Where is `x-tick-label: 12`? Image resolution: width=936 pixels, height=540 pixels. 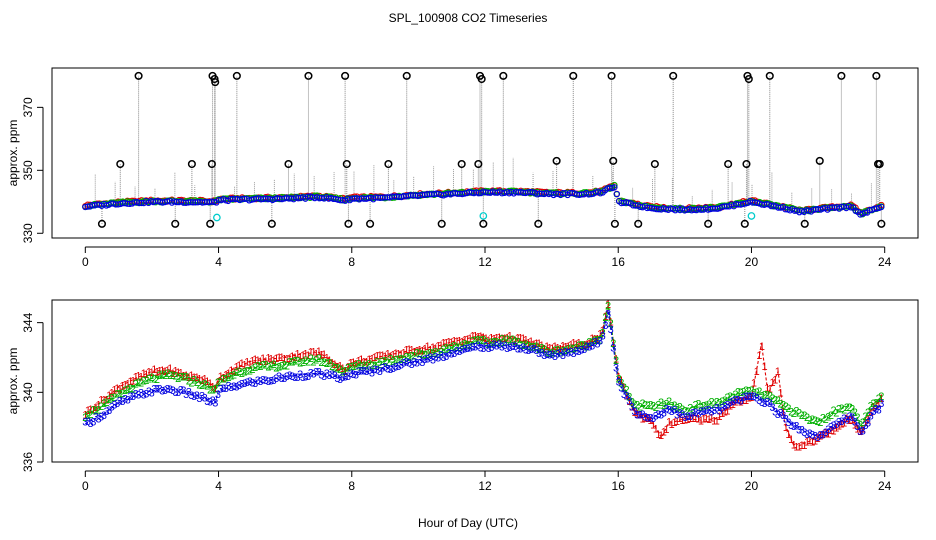 x-tick-label: 12 is located at coordinates (485, 262).